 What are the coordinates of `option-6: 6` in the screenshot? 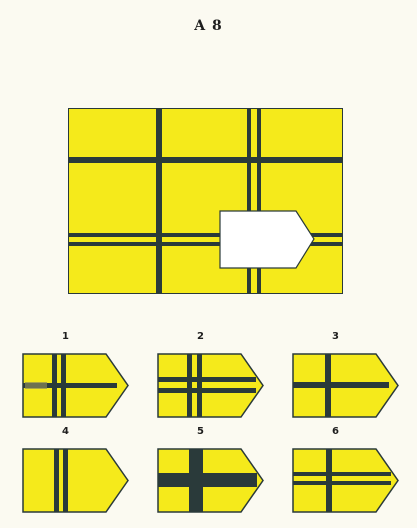 It's located at (347, 469).